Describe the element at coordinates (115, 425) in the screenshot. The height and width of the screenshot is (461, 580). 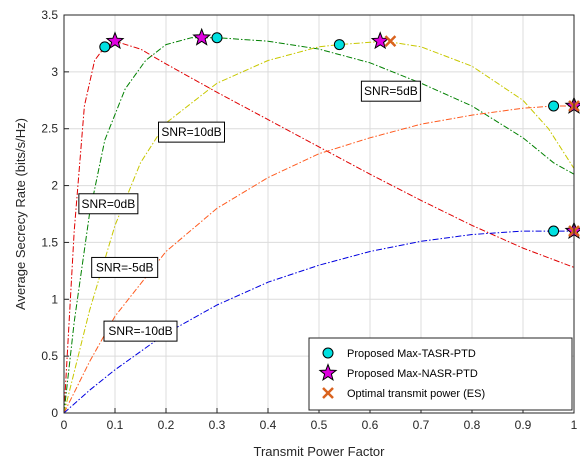
I see `x-tick-label: 0.1` at that location.